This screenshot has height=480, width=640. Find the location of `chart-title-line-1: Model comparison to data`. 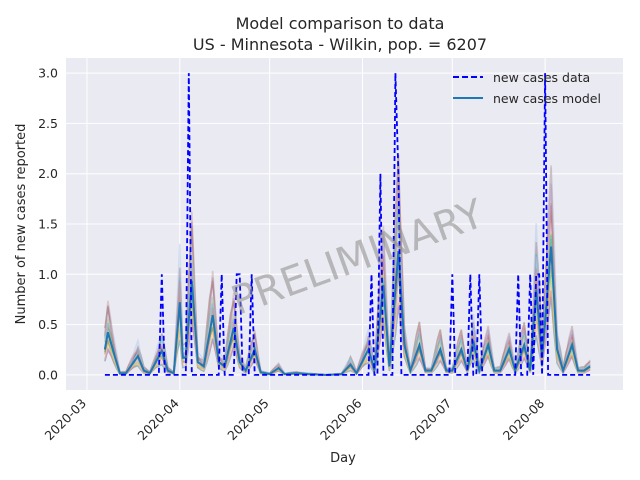

chart-title-line-1: Model comparison to data is located at coordinates (340, 23).